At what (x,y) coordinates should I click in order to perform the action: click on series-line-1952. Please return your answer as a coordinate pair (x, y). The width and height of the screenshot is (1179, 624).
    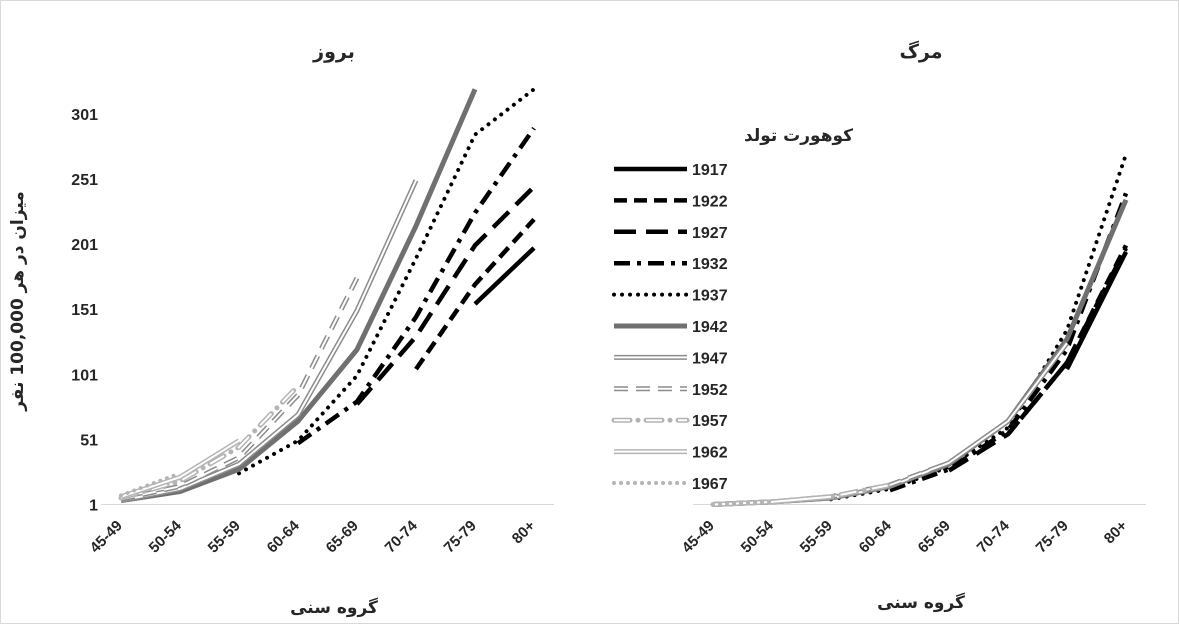
    Looking at the image, I should click on (240, 389).